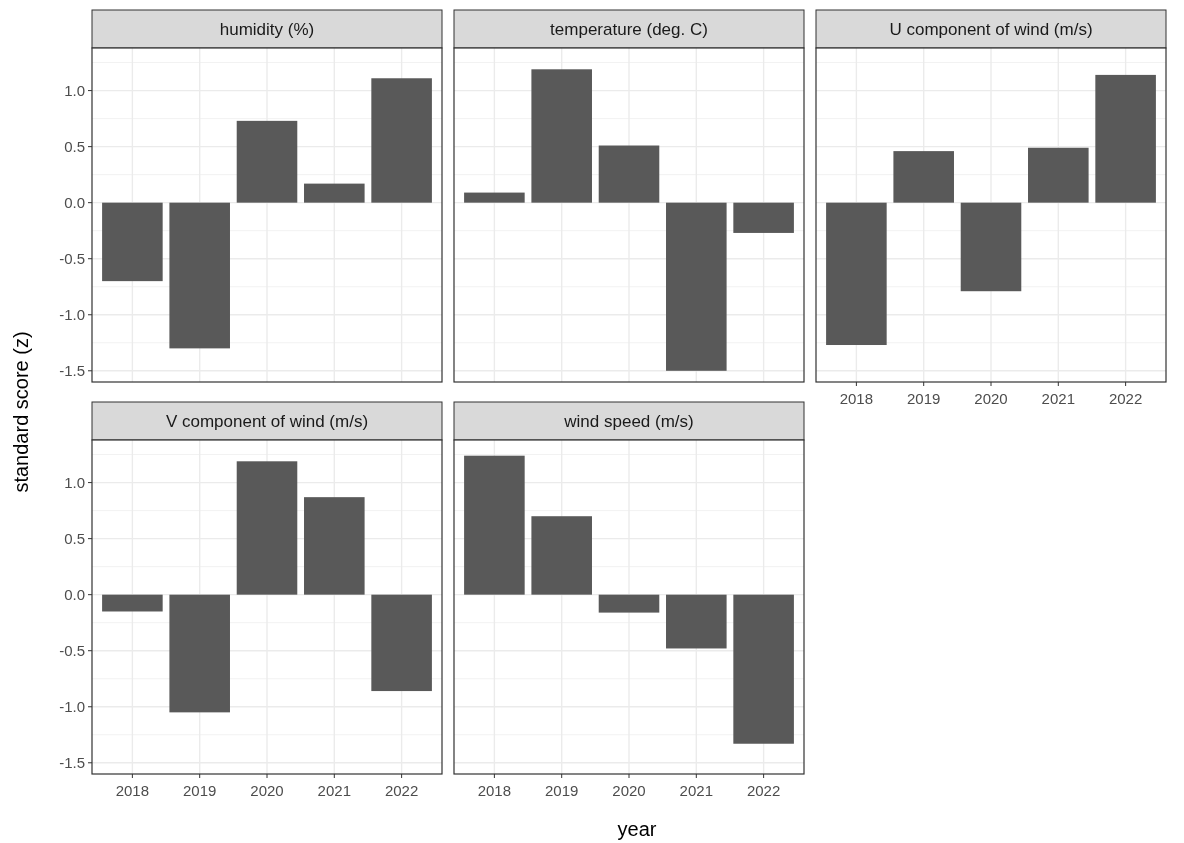 Image resolution: width=1184 pixels, height=843 pixels. Describe the element at coordinates (628, 421) in the screenshot. I see `chart-title: wind speed (m/s)` at that location.